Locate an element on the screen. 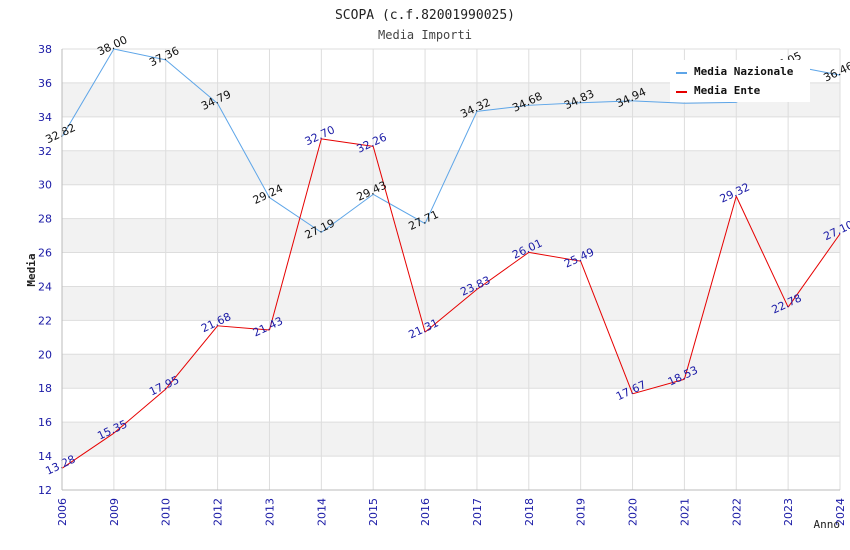 This screenshot has height=550, width=850. x-tick-label: 2024 is located at coordinates (840, 512).